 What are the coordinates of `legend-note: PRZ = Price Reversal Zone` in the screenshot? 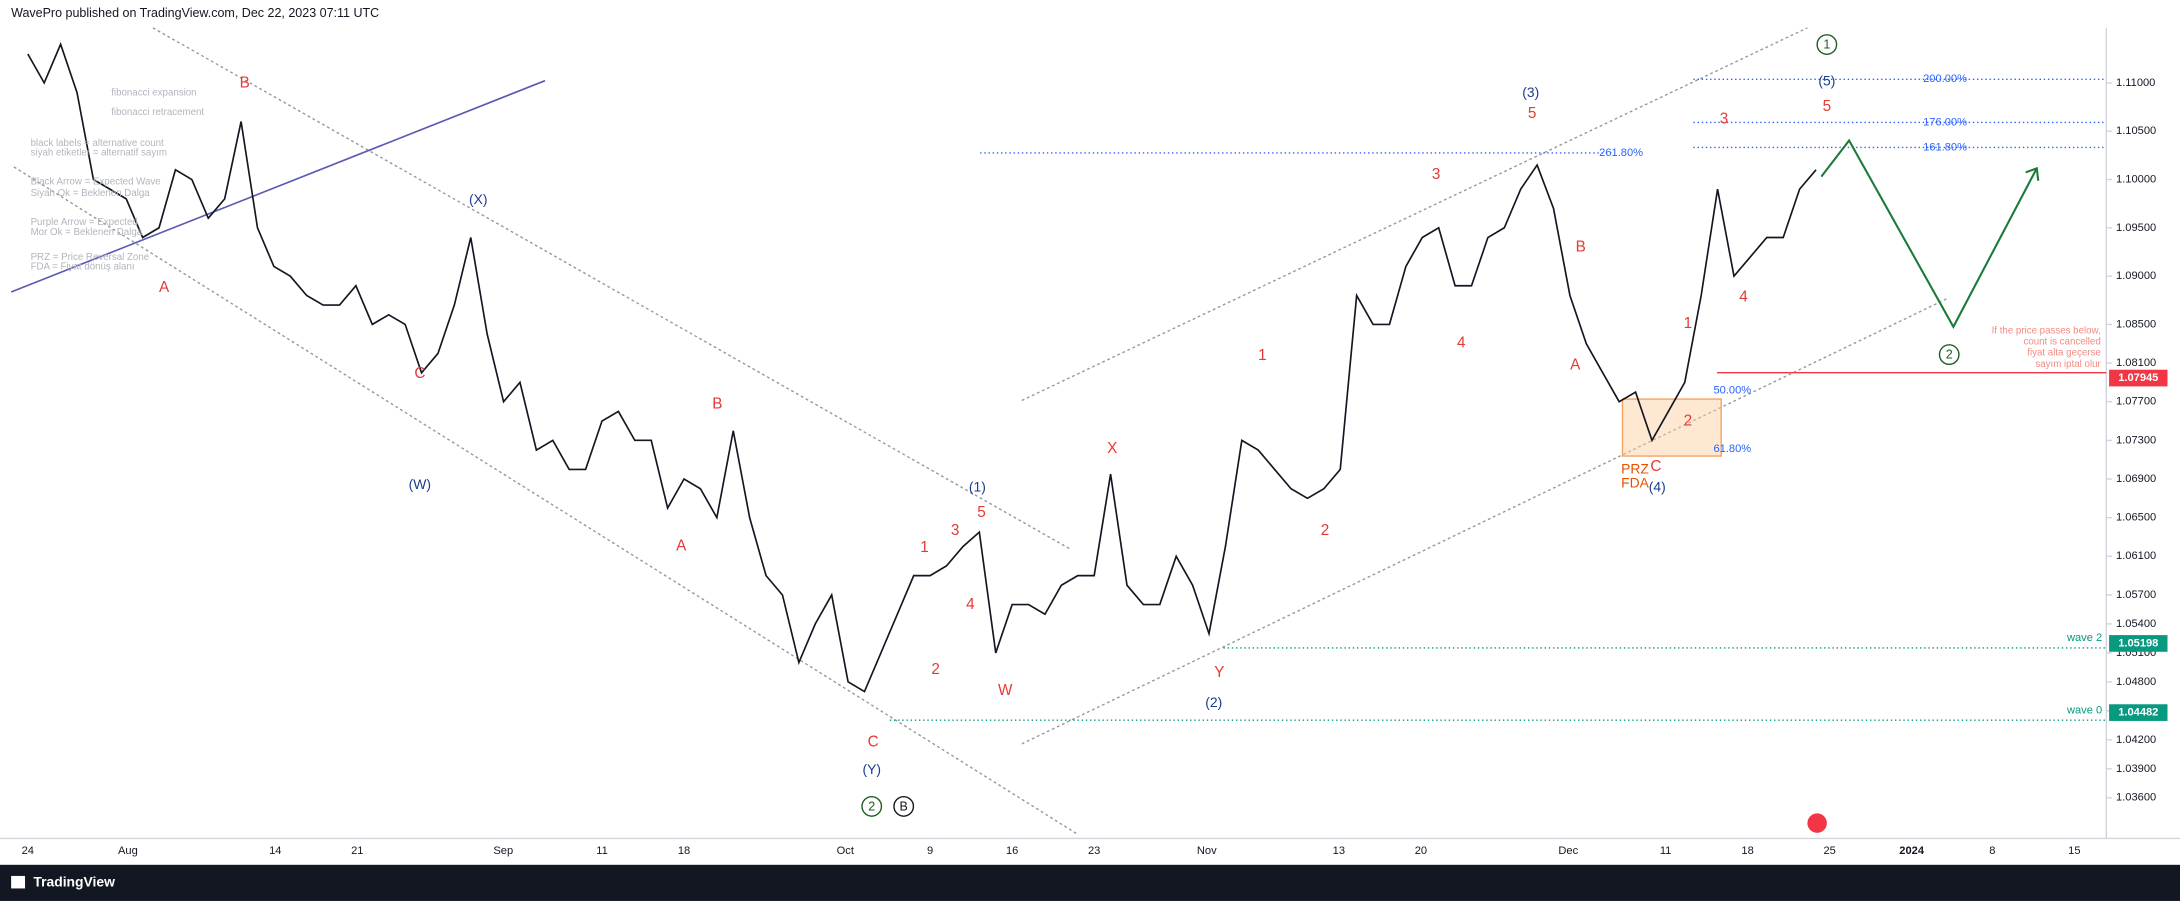 It's located at (90, 257).